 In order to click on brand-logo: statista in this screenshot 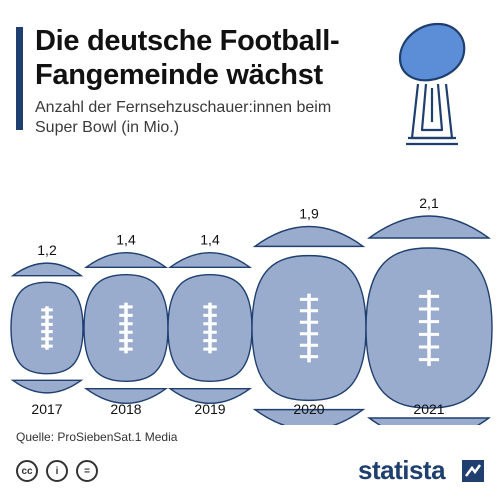, I will do `click(402, 470)`.